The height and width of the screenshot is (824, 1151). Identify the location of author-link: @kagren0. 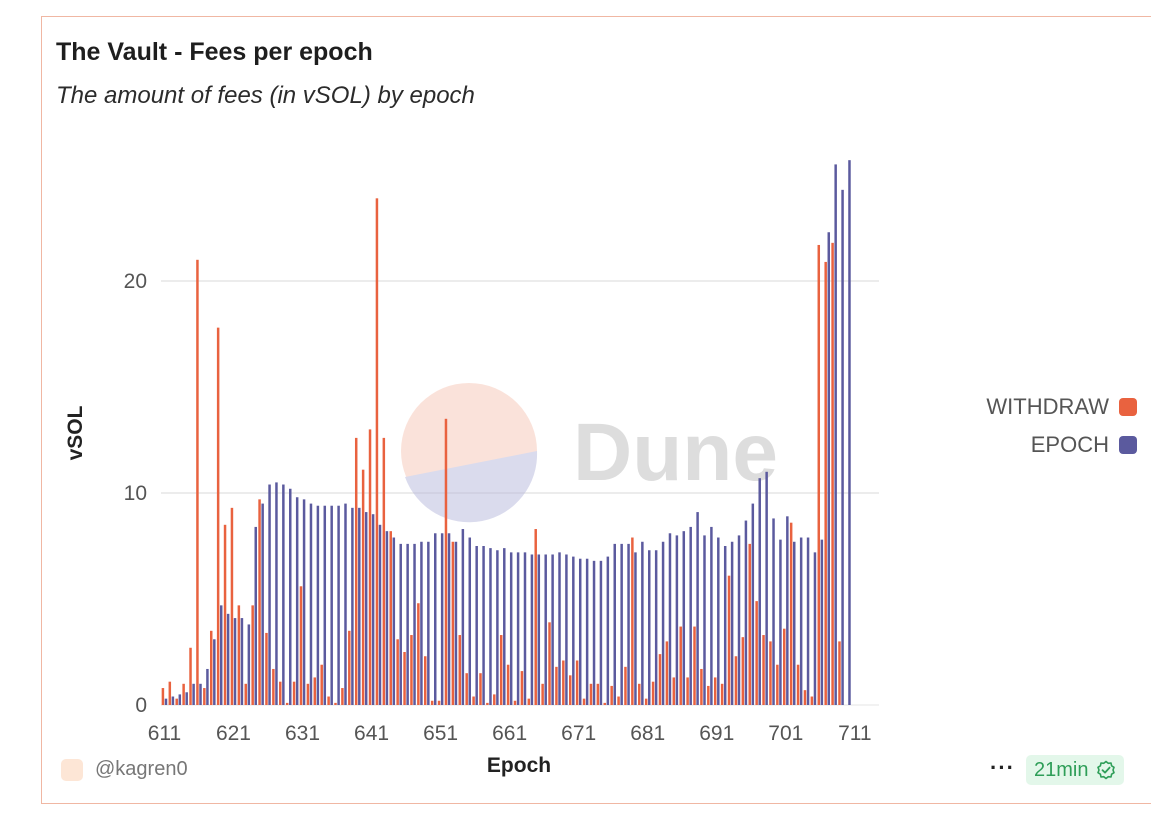
(124, 769).